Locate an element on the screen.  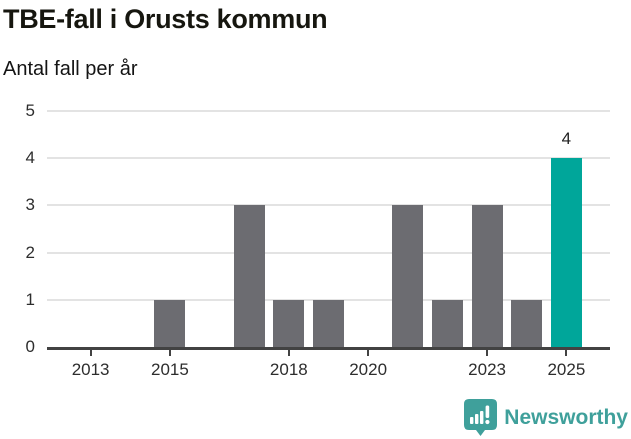
x-tick-2018 is located at coordinates (288, 353).